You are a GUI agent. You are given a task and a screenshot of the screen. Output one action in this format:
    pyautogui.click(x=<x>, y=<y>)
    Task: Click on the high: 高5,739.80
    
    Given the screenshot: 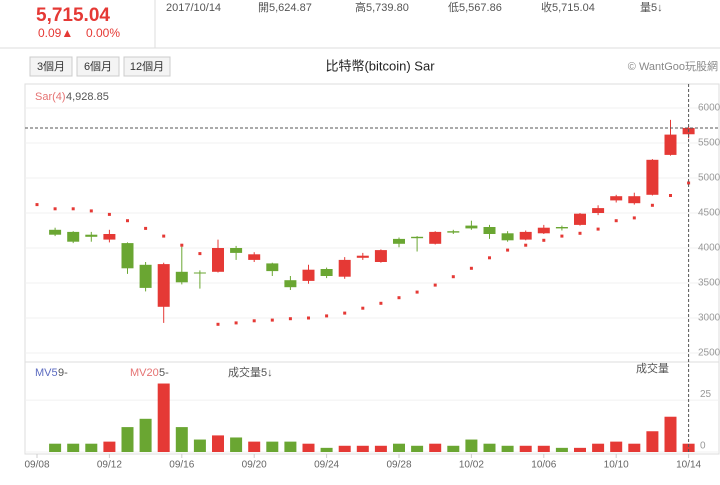 What is the action you would take?
    pyautogui.click(x=382, y=7)
    